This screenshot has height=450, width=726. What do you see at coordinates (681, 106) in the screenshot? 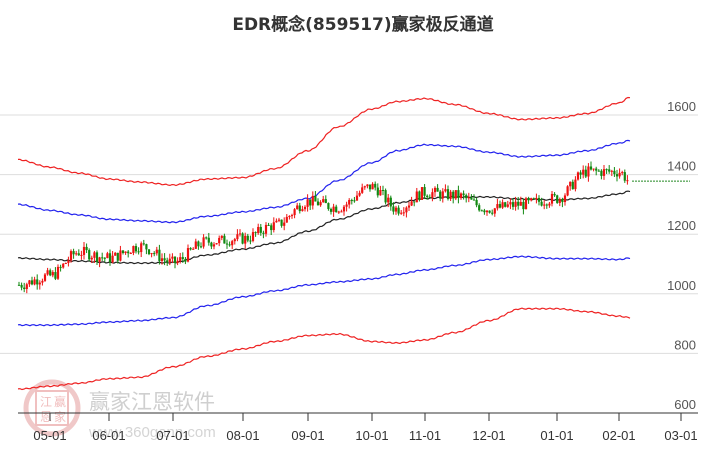
I see `y-tick-label: 1600` at bounding box center [681, 106].